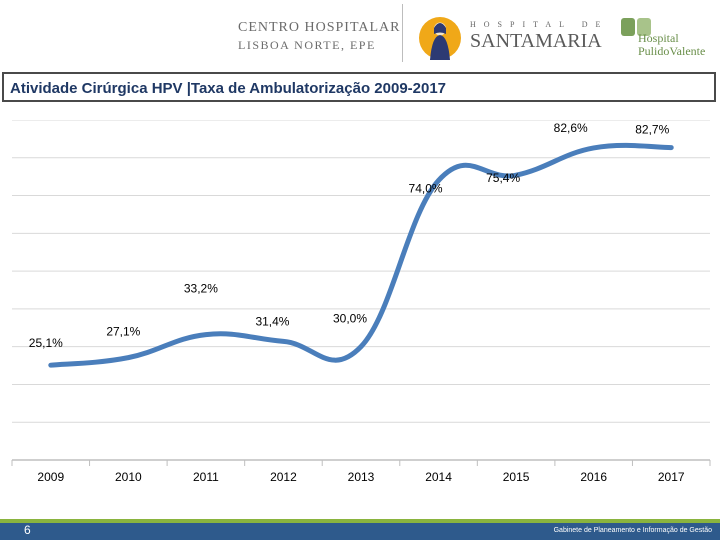  Describe the element at coordinates (319, 27) in the screenshot. I see `chln-line1: CENTRO HOSPITALAR` at that location.